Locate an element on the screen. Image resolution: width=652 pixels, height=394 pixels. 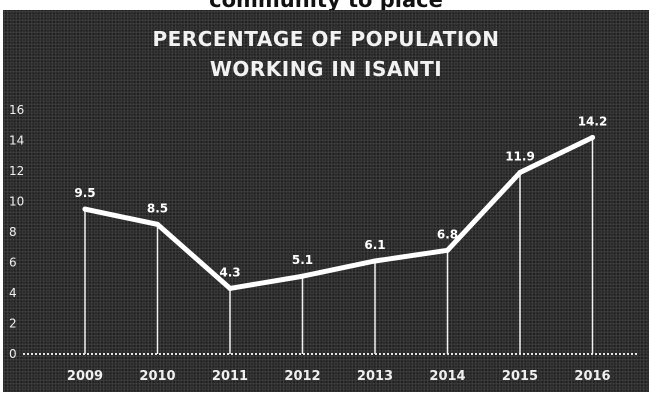
x-tick-label: 2016 is located at coordinates (592, 376).